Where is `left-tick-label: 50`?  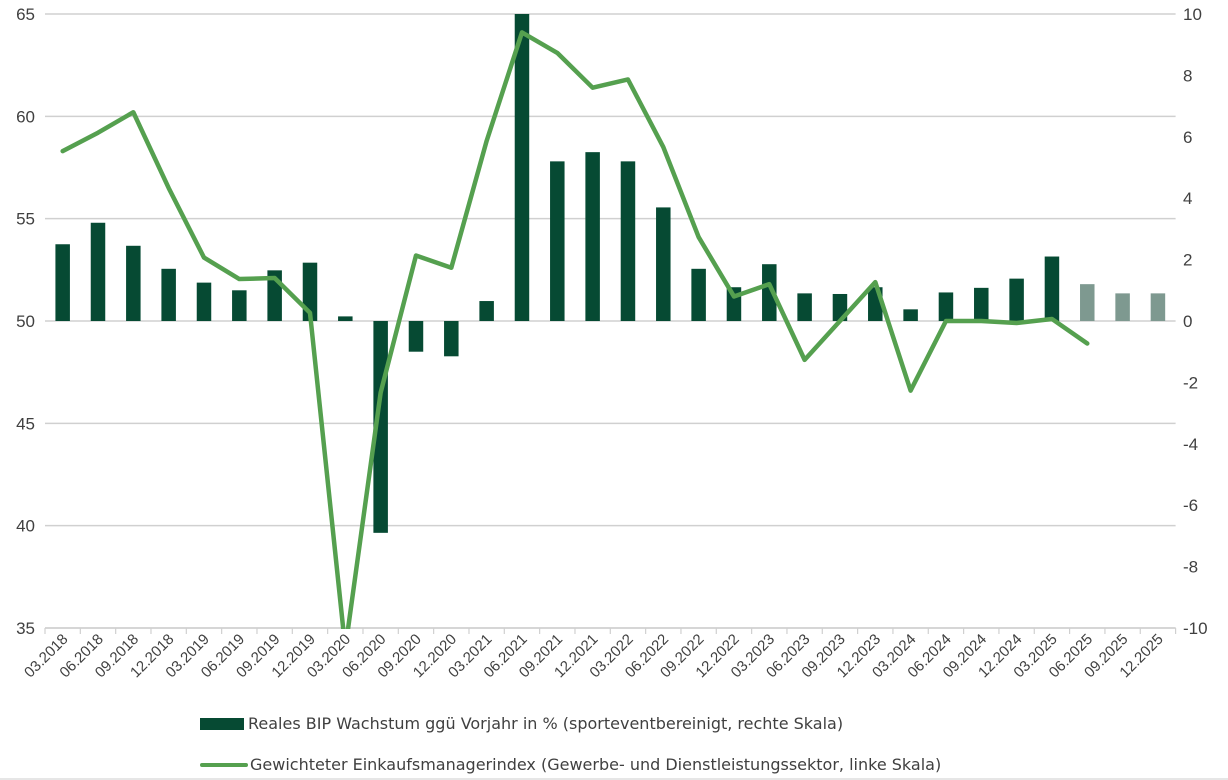
left-tick-label: 50 is located at coordinates (25, 321).